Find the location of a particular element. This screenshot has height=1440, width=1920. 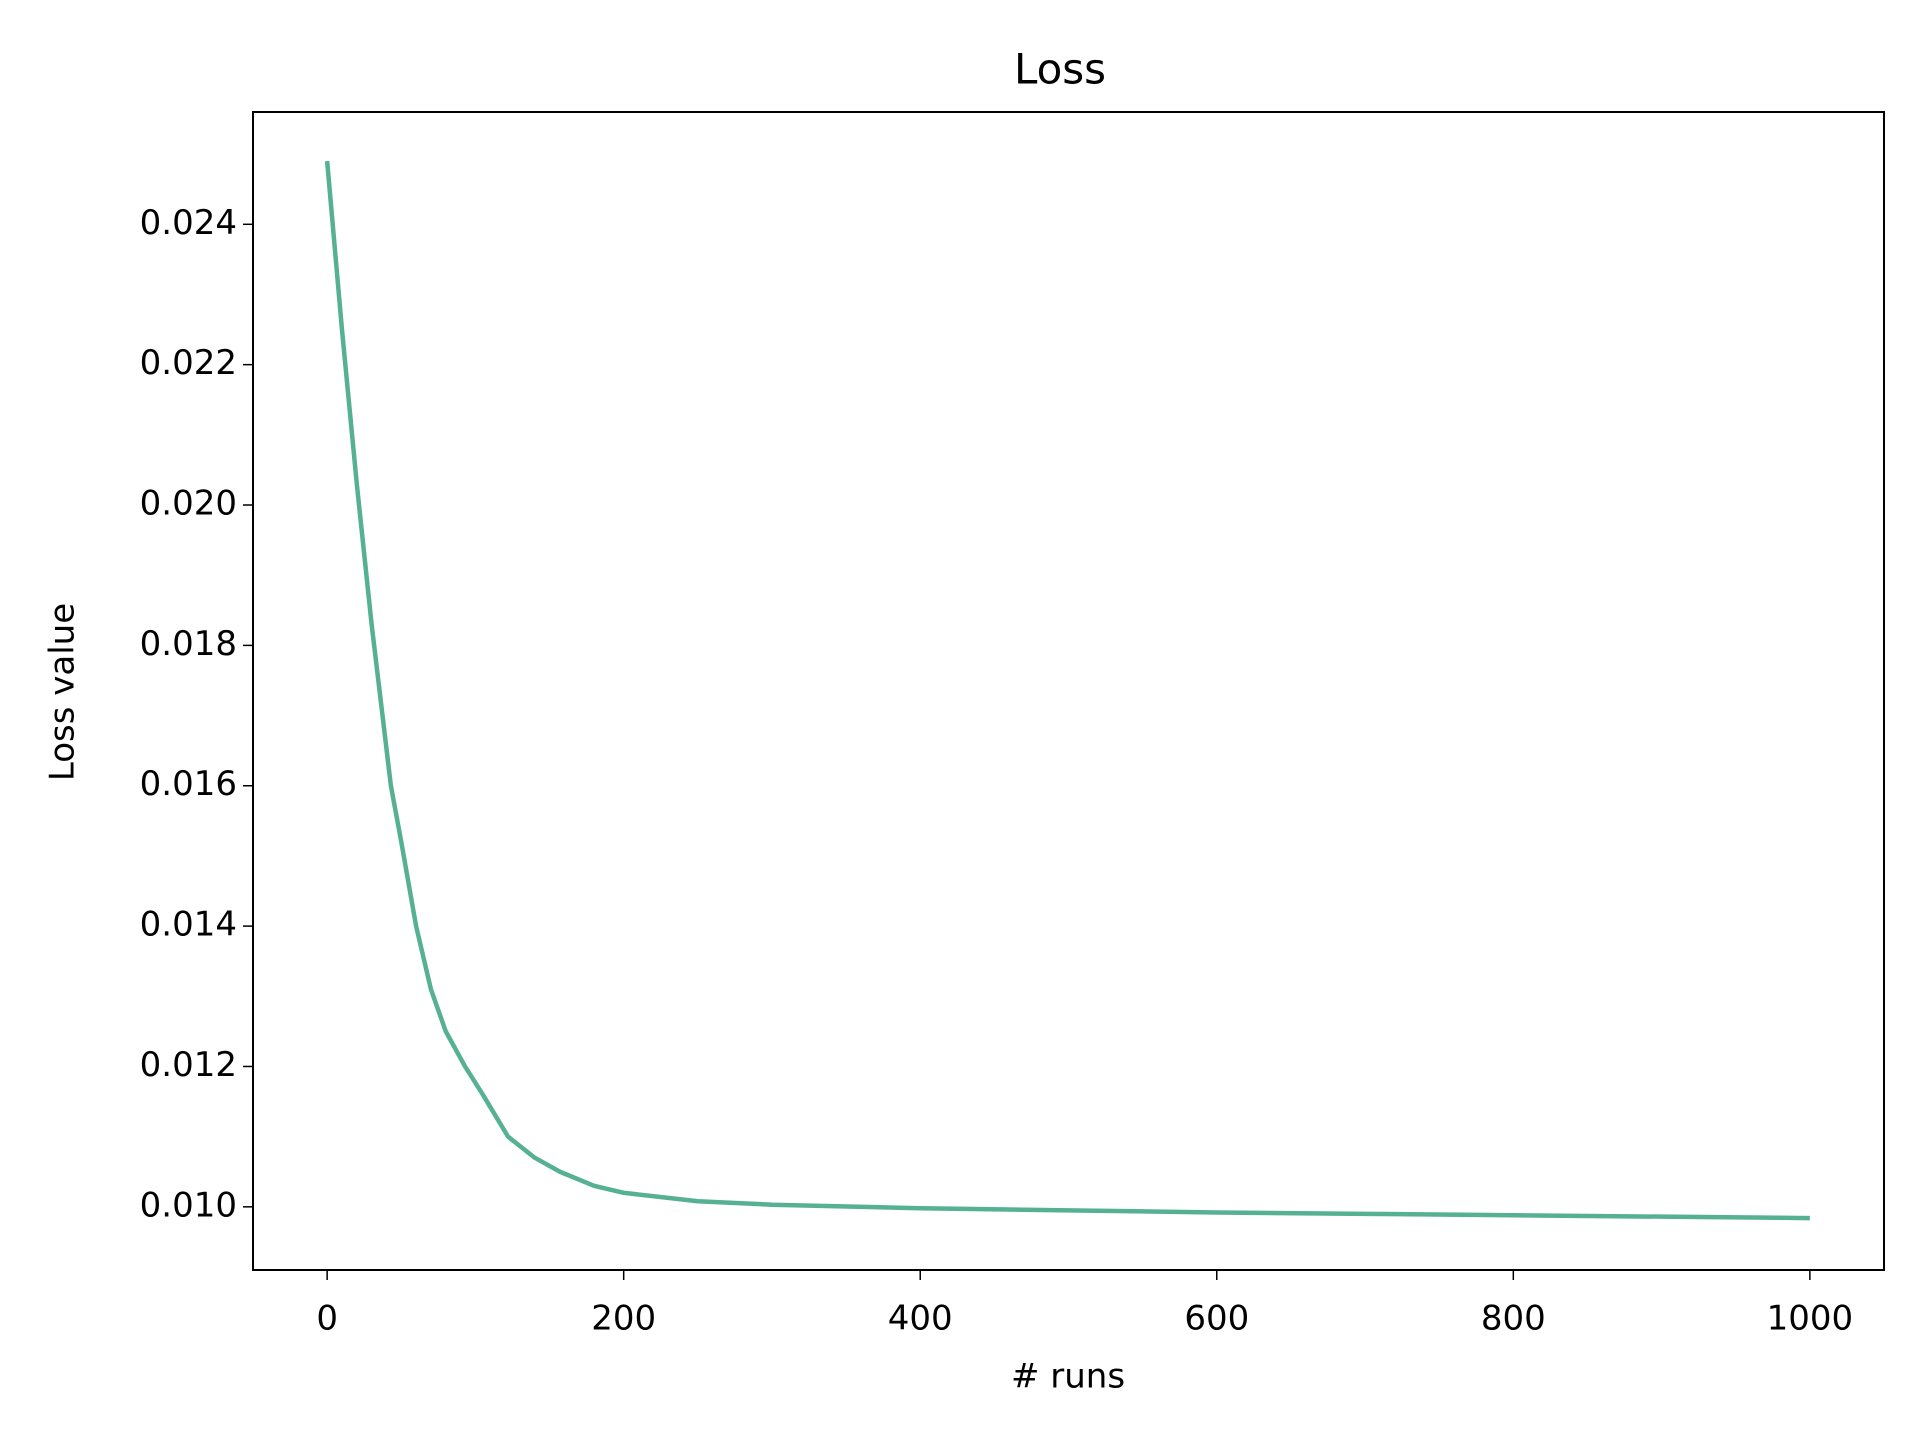

x-tick-label: 800 is located at coordinates (1513, 1319).